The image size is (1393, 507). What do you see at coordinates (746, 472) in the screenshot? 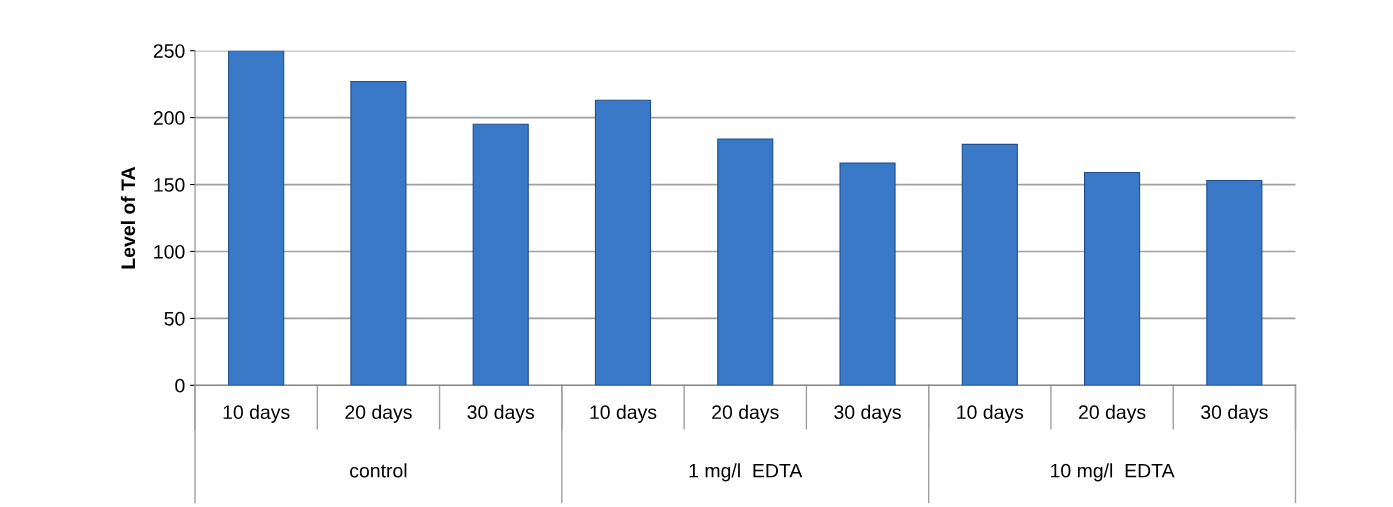
I see `text: 1 mg/l EDTA` at bounding box center [746, 472].